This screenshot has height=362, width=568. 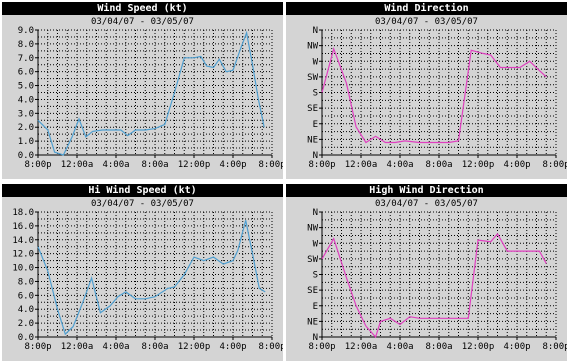 I want to click on chart-title: Wind Speed (kt), so click(x=142, y=8).